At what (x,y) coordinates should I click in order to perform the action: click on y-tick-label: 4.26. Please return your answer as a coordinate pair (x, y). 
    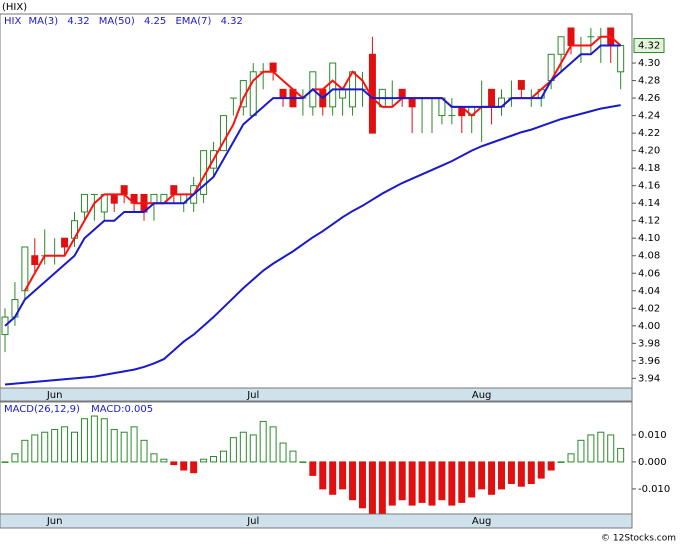
    Looking at the image, I should click on (649, 98).